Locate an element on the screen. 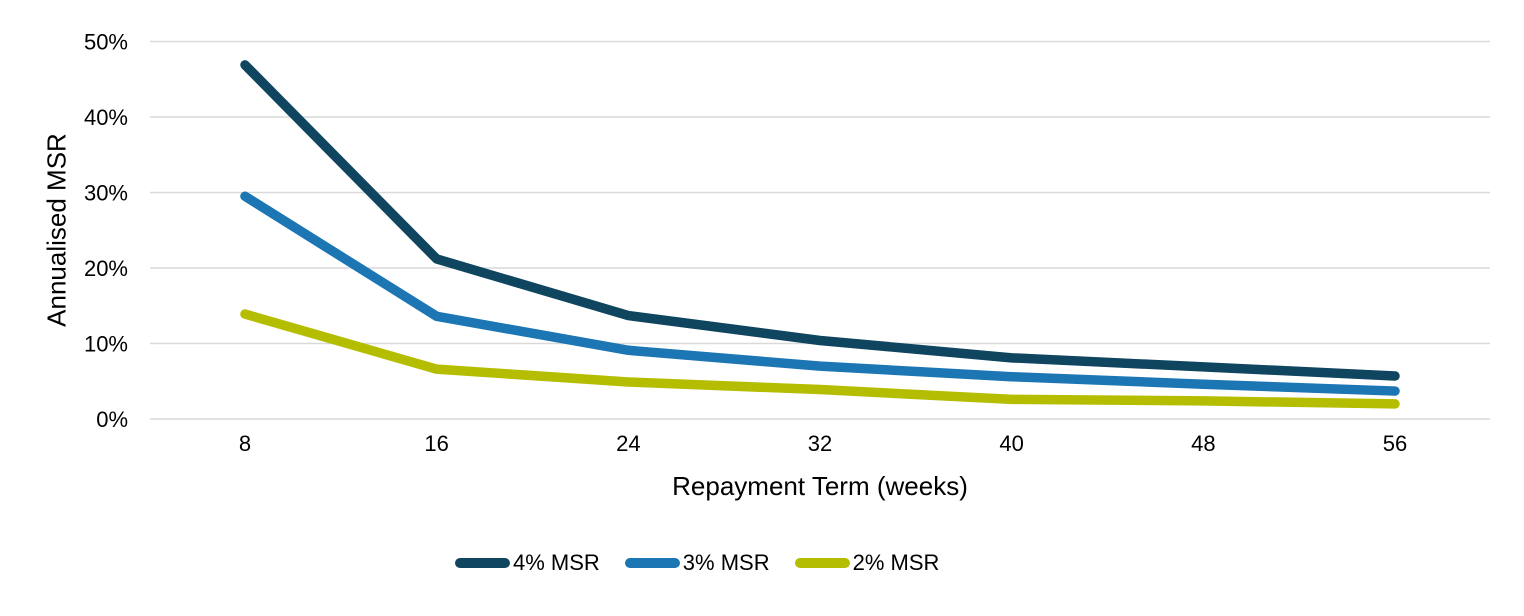 This screenshot has width=1524, height=616. legend-item: 4% MSR is located at coordinates (527, 563).